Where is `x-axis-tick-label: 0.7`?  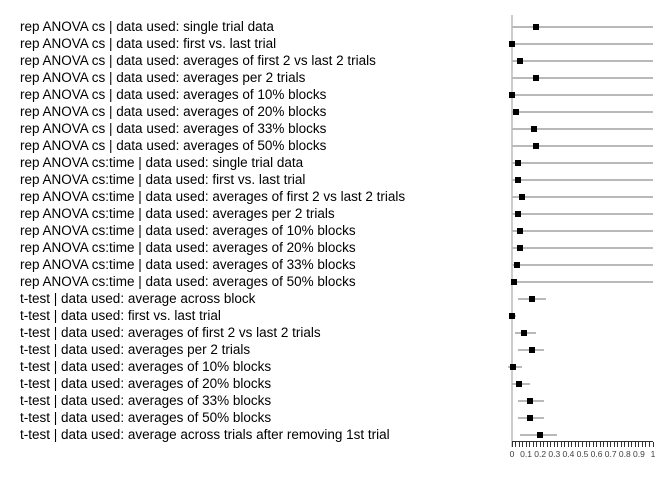 x-axis-tick-label: 0.7 is located at coordinates (610, 454).